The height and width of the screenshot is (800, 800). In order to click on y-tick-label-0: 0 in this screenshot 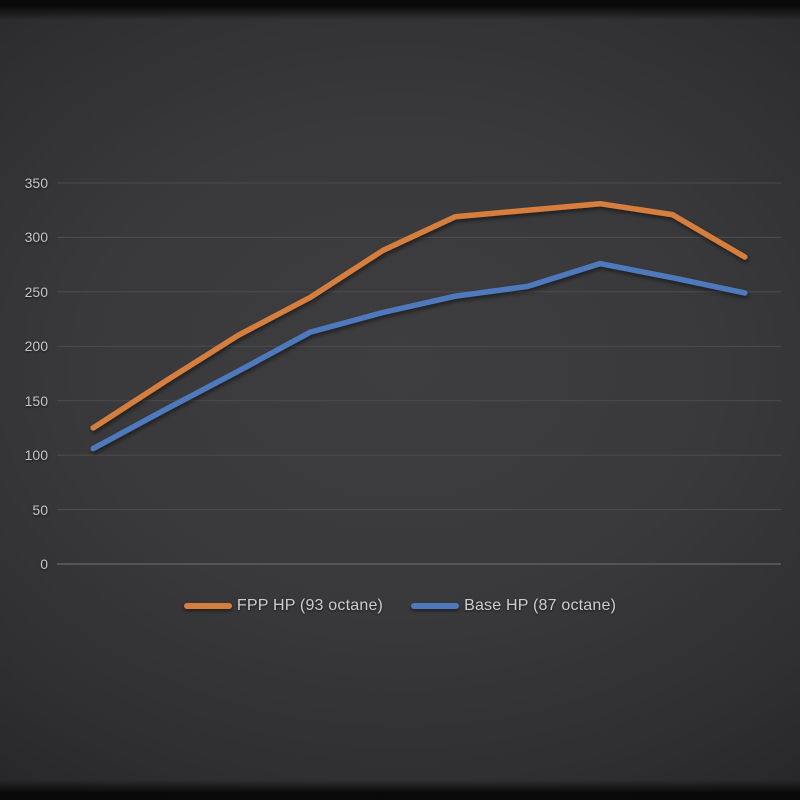, I will do `click(44, 564)`.